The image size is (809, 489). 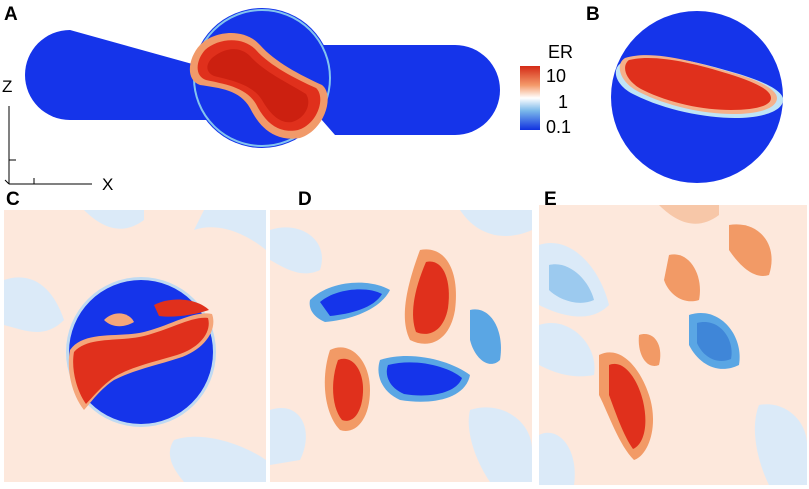 I want to click on panel-e-red-region, so click(x=627, y=406).